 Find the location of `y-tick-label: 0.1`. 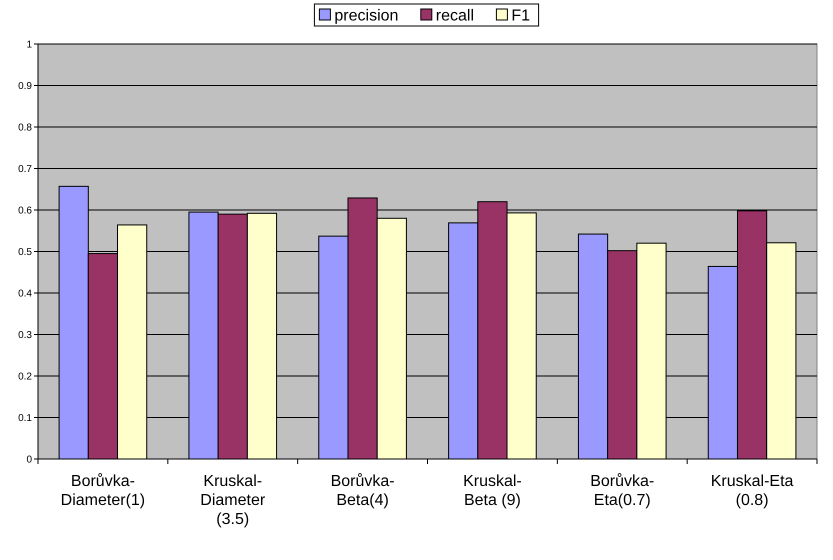

y-tick-label: 0.1 is located at coordinates (25, 418).